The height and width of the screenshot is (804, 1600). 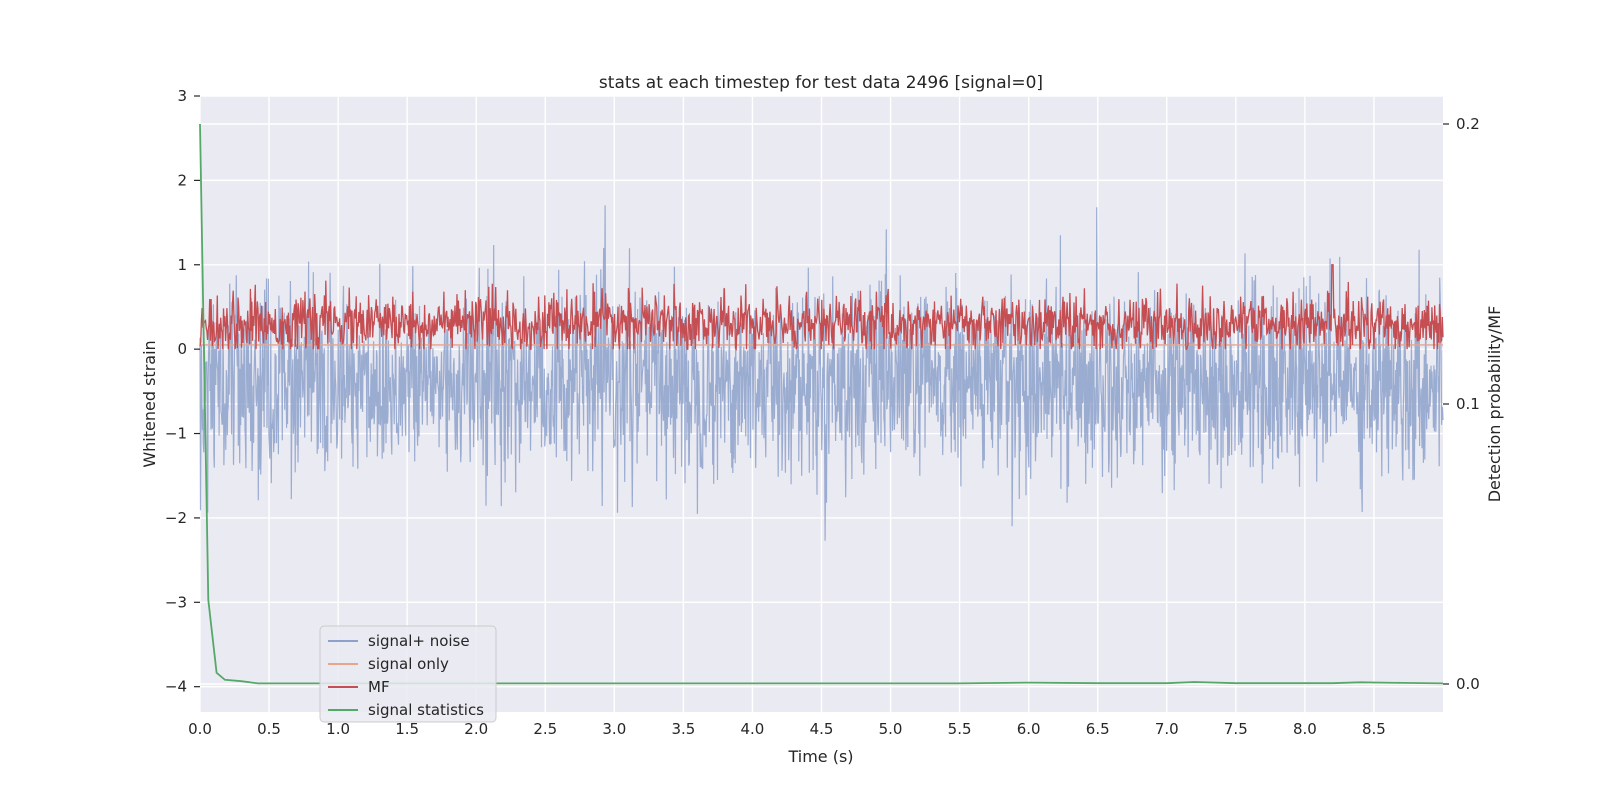 What do you see at coordinates (176, 687) in the screenshot?
I see `y-tick-label: −4` at bounding box center [176, 687].